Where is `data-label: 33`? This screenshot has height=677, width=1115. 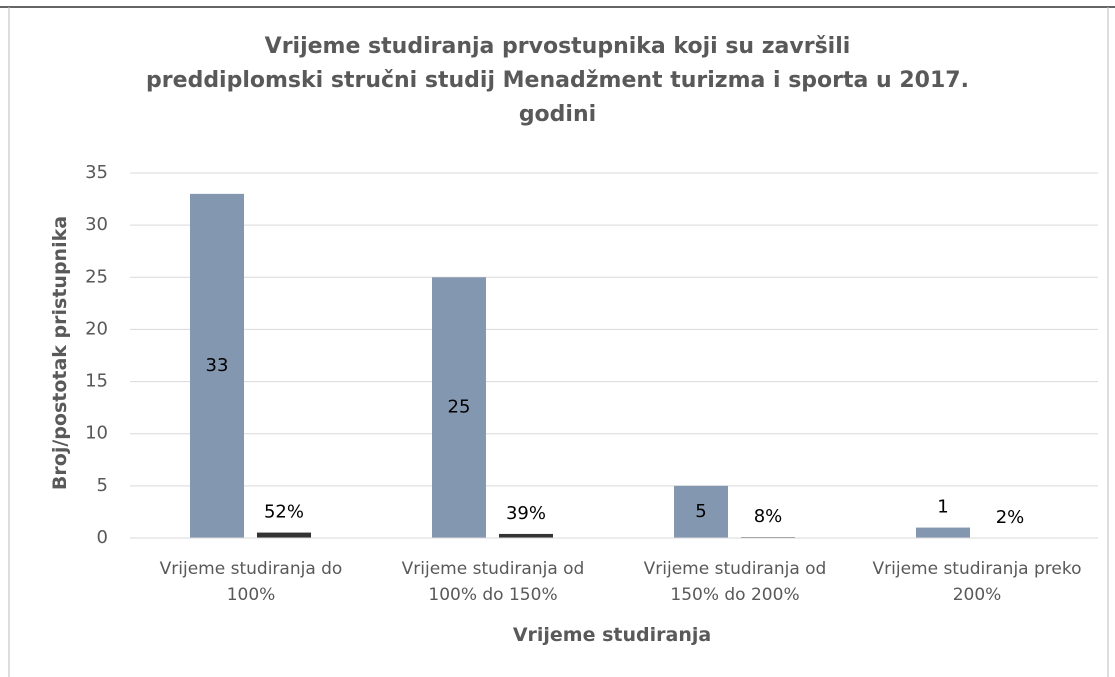 data-label: 33 is located at coordinates (217, 365).